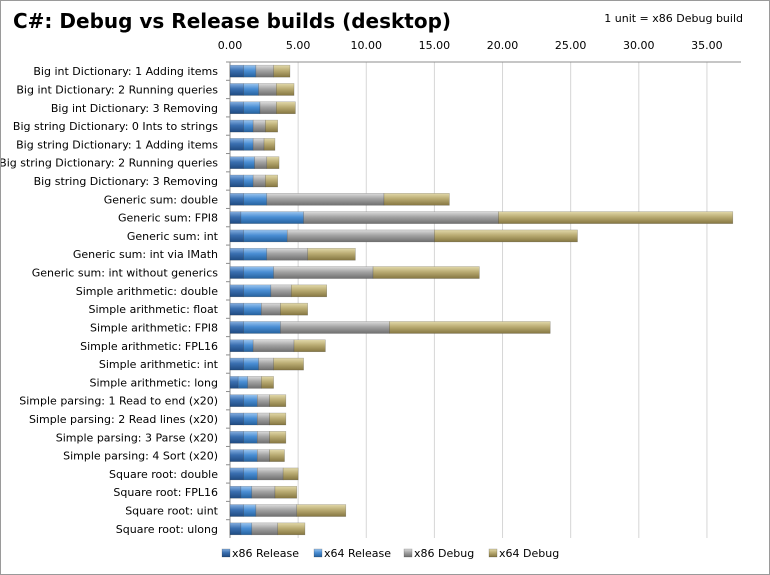 The width and height of the screenshot is (770, 575). Describe the element at coordinates (707, 45) in the screenshot. I see `x-tick-label: 35.00` at that location.